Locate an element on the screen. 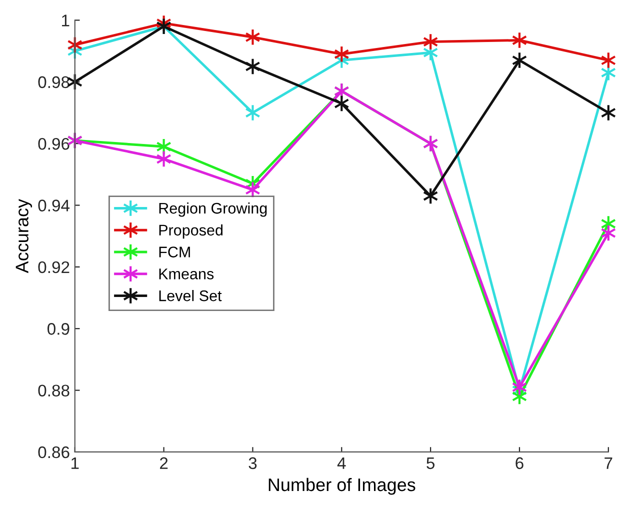 Image resolution: width=624 pixels, height=505 pixels. y-tick-label: 0.98 is located at coordinates (54, 82).